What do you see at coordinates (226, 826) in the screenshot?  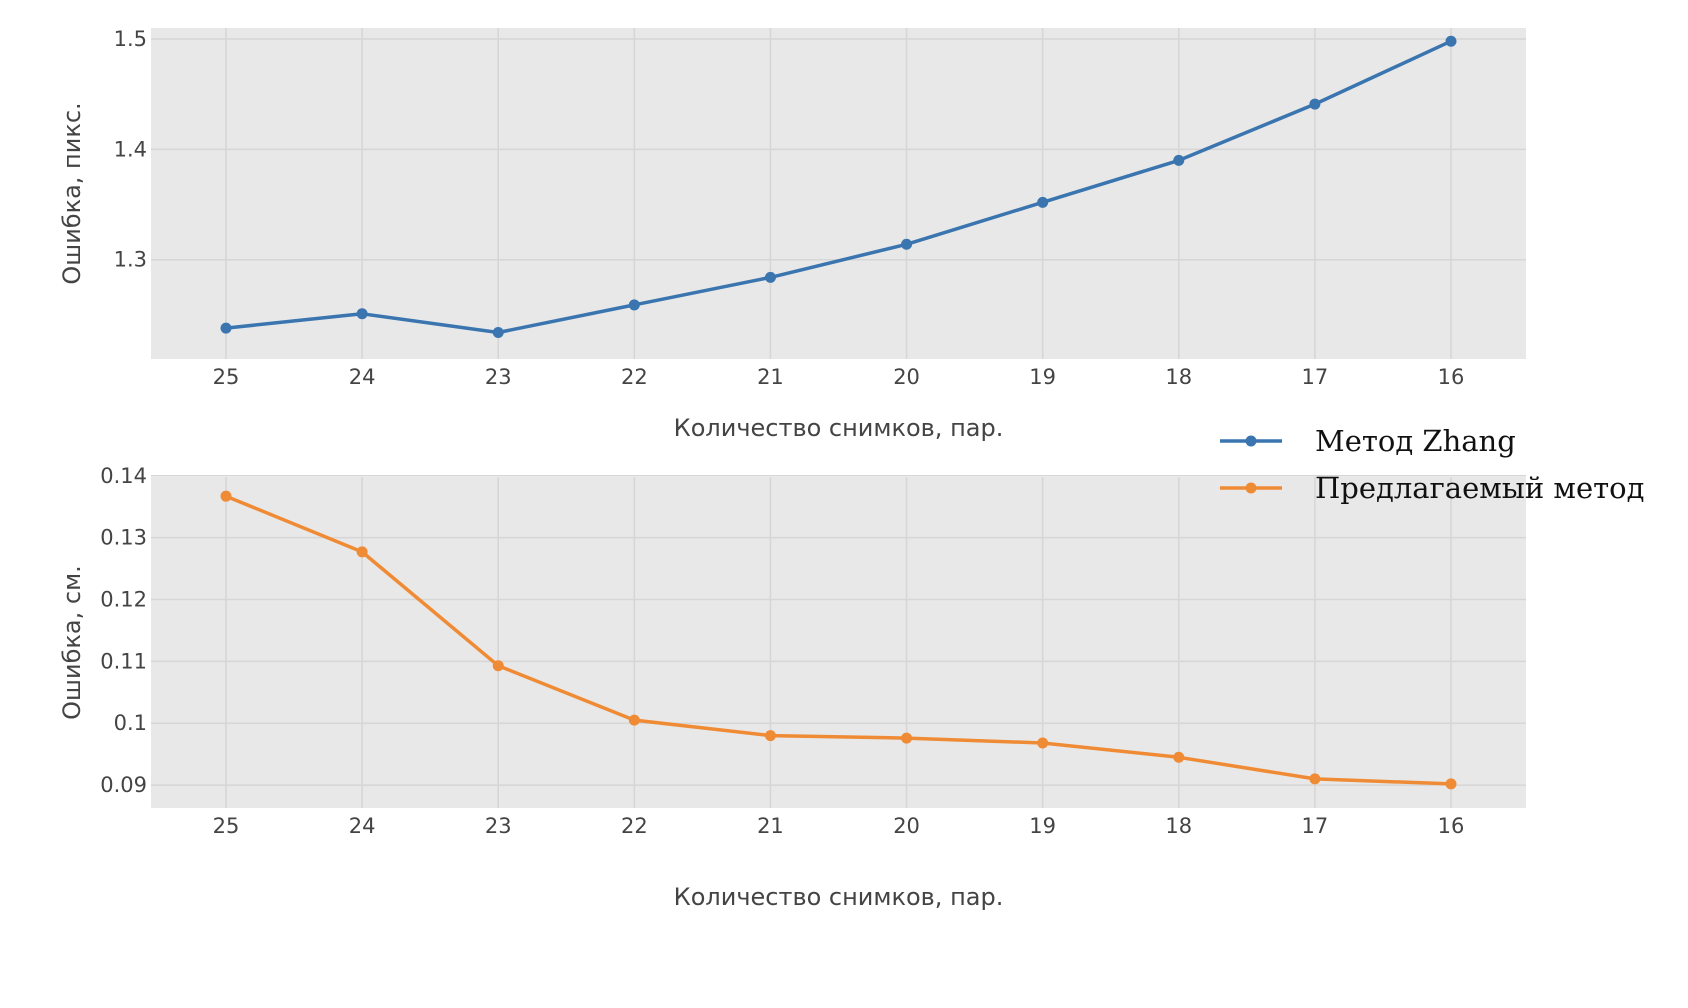 I see `chart-2-x-tick-label: 25` at bounding box center [226, 826].